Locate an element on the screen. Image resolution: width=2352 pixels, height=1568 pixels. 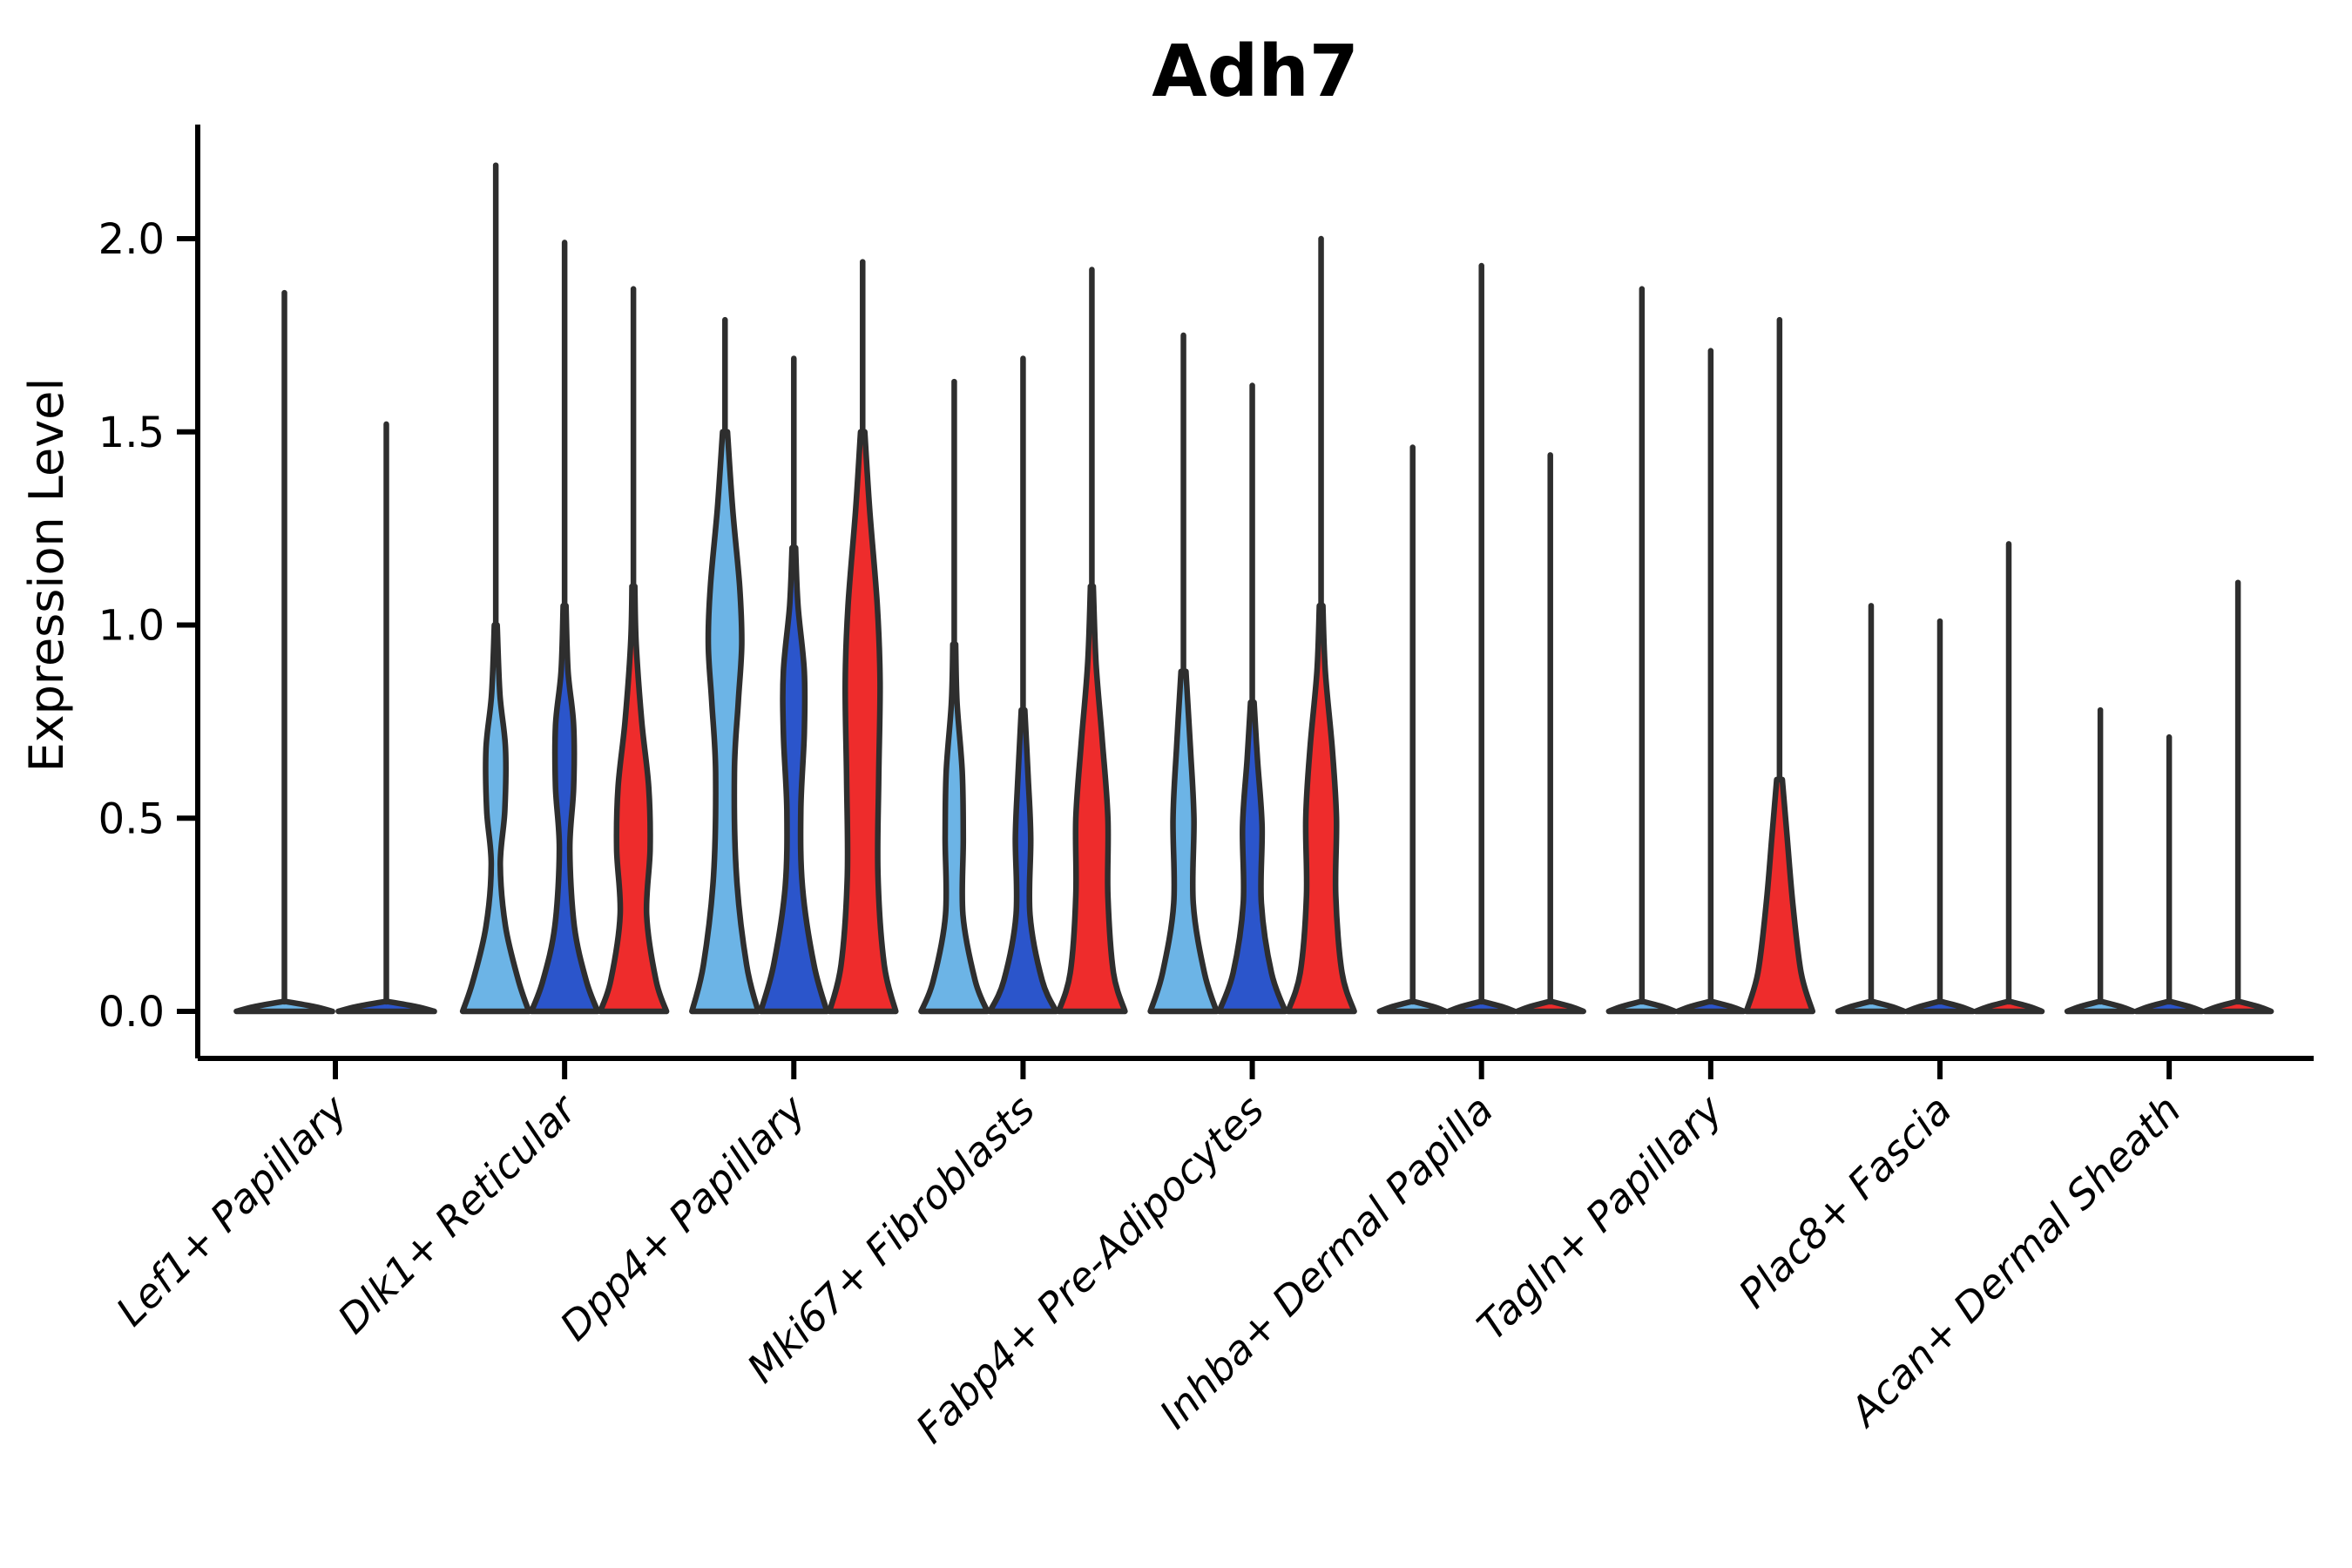
y-tick-label: 0.5 is located at coordinates (131, 818).